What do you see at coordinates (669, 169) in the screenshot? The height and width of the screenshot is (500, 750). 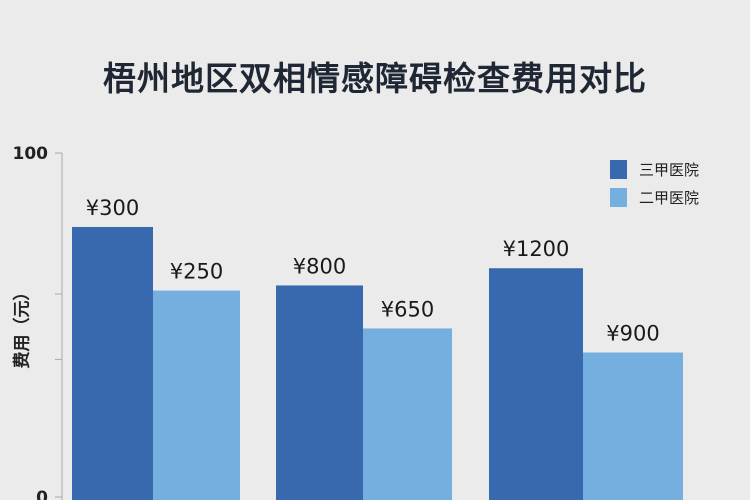 I see `legend-label: 三甲医院` at bounding box center [669, 169].